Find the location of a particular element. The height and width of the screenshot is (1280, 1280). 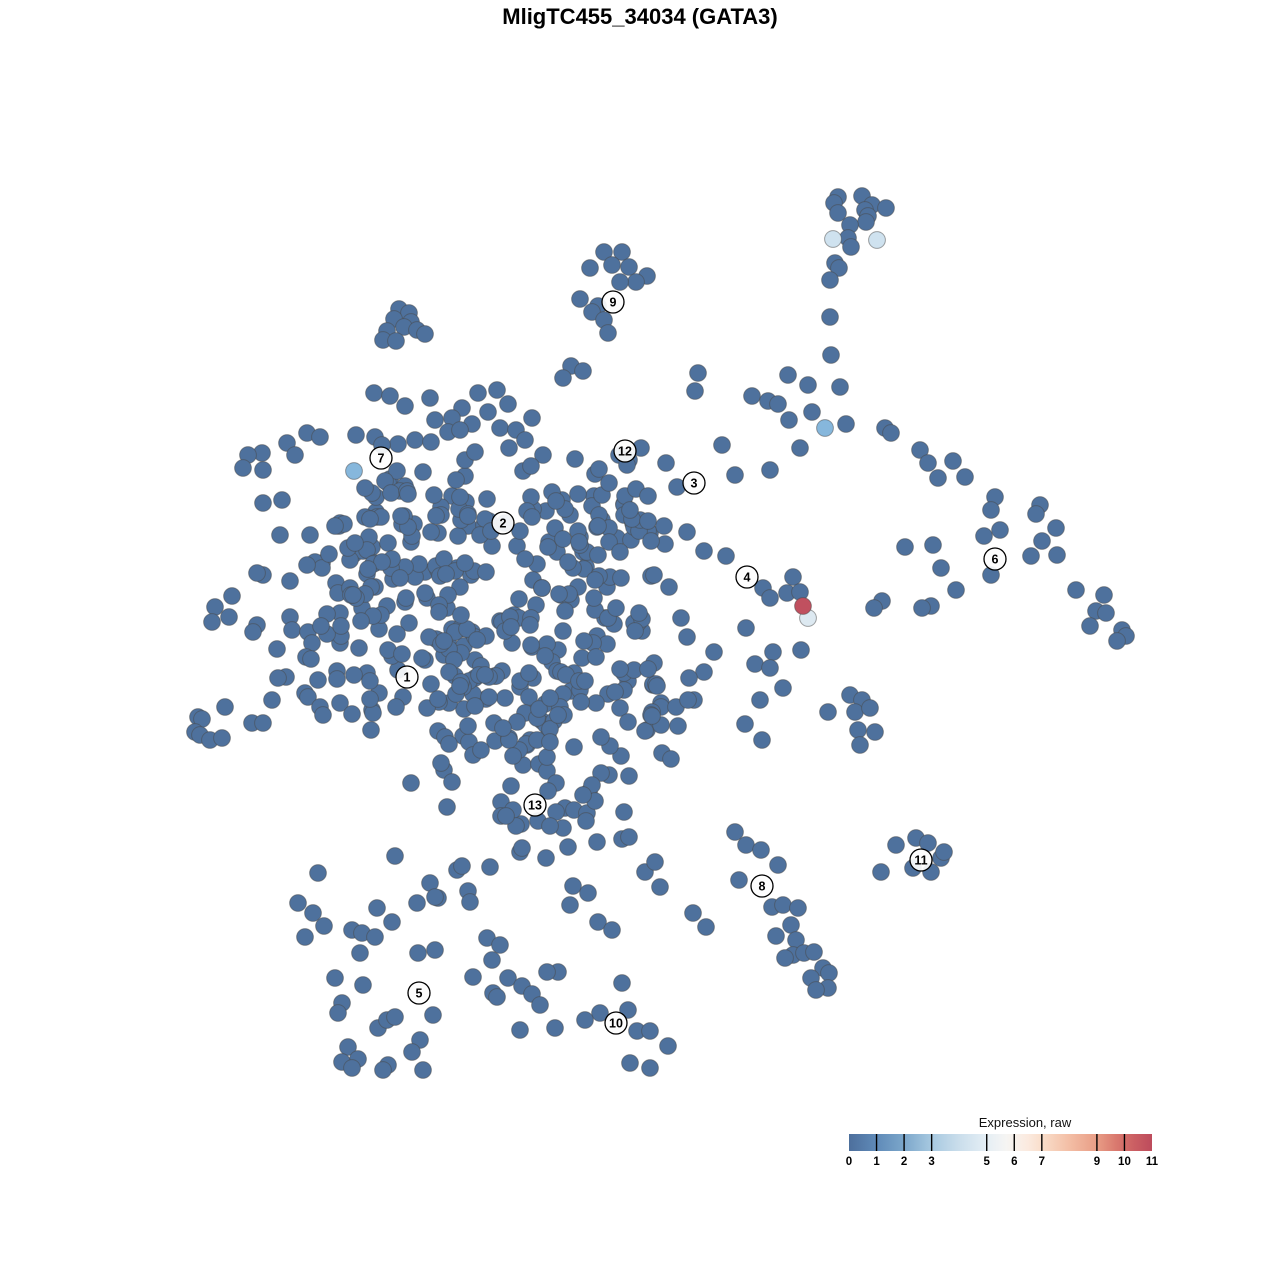

colorbar-tick-label: 0 is located at coordinates (849, 1162).